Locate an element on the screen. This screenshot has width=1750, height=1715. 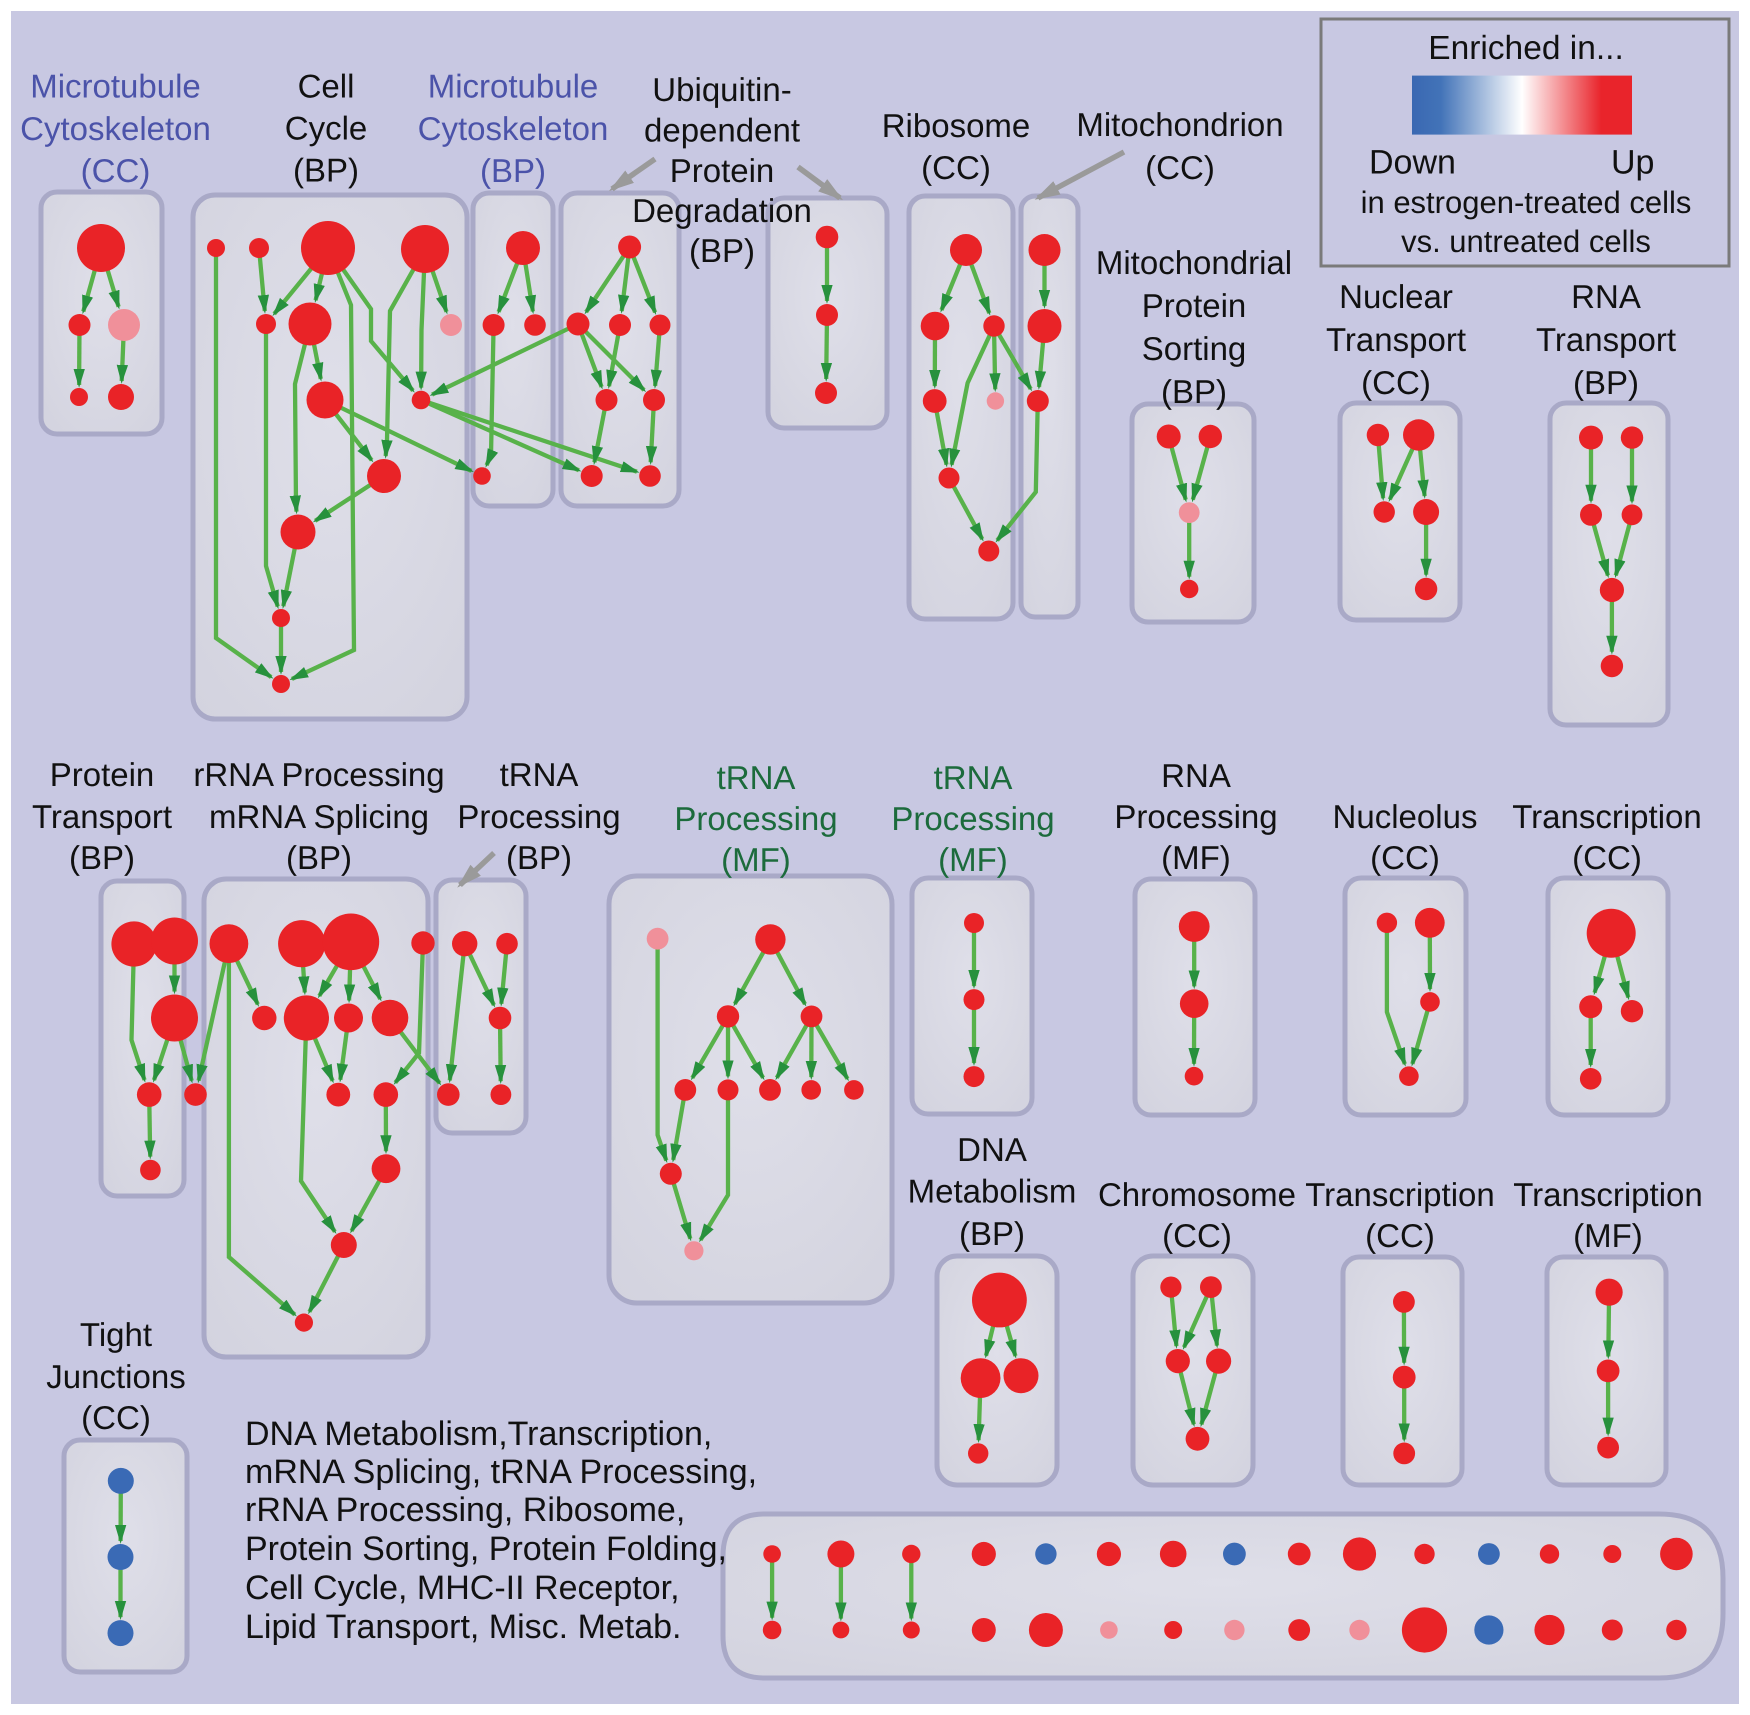
svg-text: Mitochondrial is located at coordinates (1194, 262).